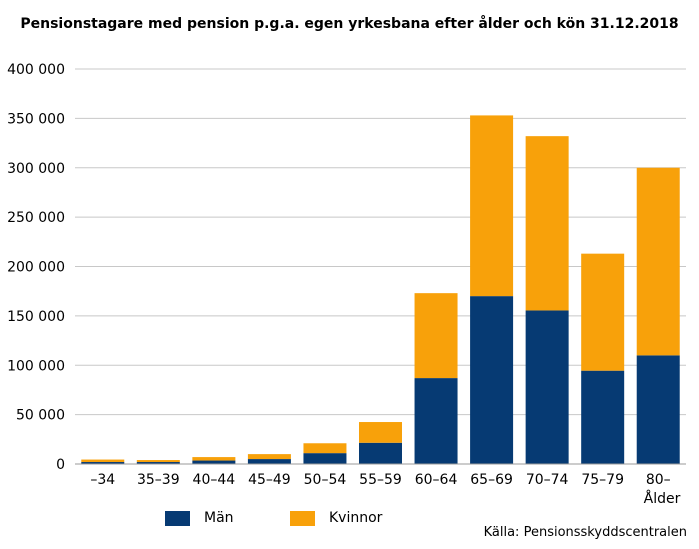  What do you see at coordinates (585, 532) in the screenshot?
I see `source-note: Källa: Pensionsskyddscentralen` at bounding box center [585, 532].